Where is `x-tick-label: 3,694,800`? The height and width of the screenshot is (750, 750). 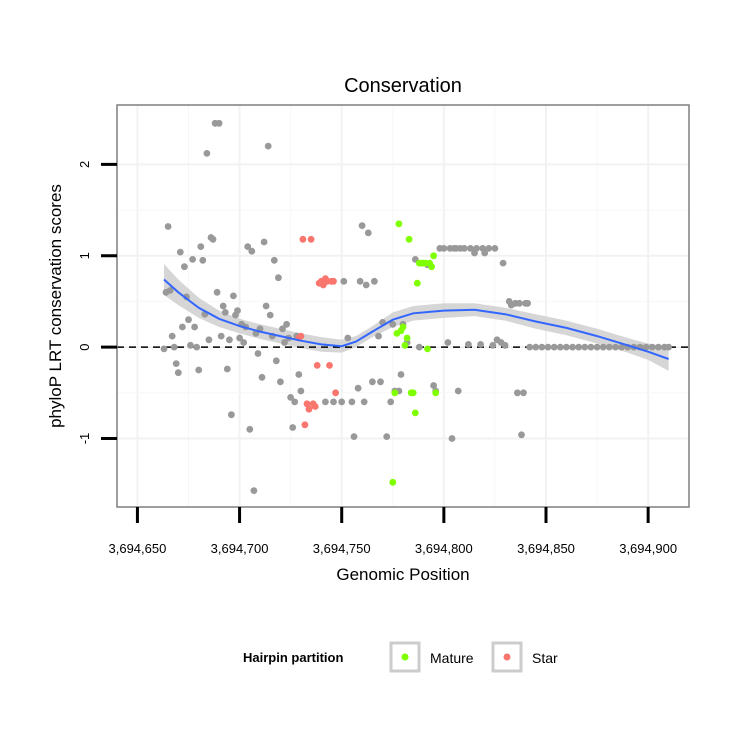
x-tick-label: 3,694,800 is located at coordinates (444, 548).